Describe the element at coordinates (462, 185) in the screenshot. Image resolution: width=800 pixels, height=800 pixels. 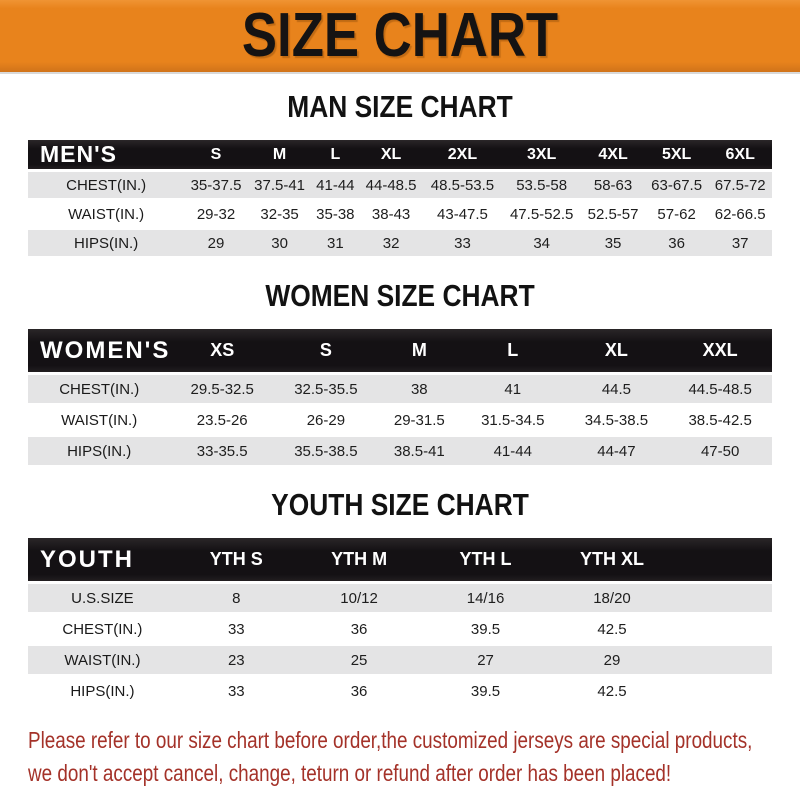
I see `man-cell: 48.5-53.5` at that location.